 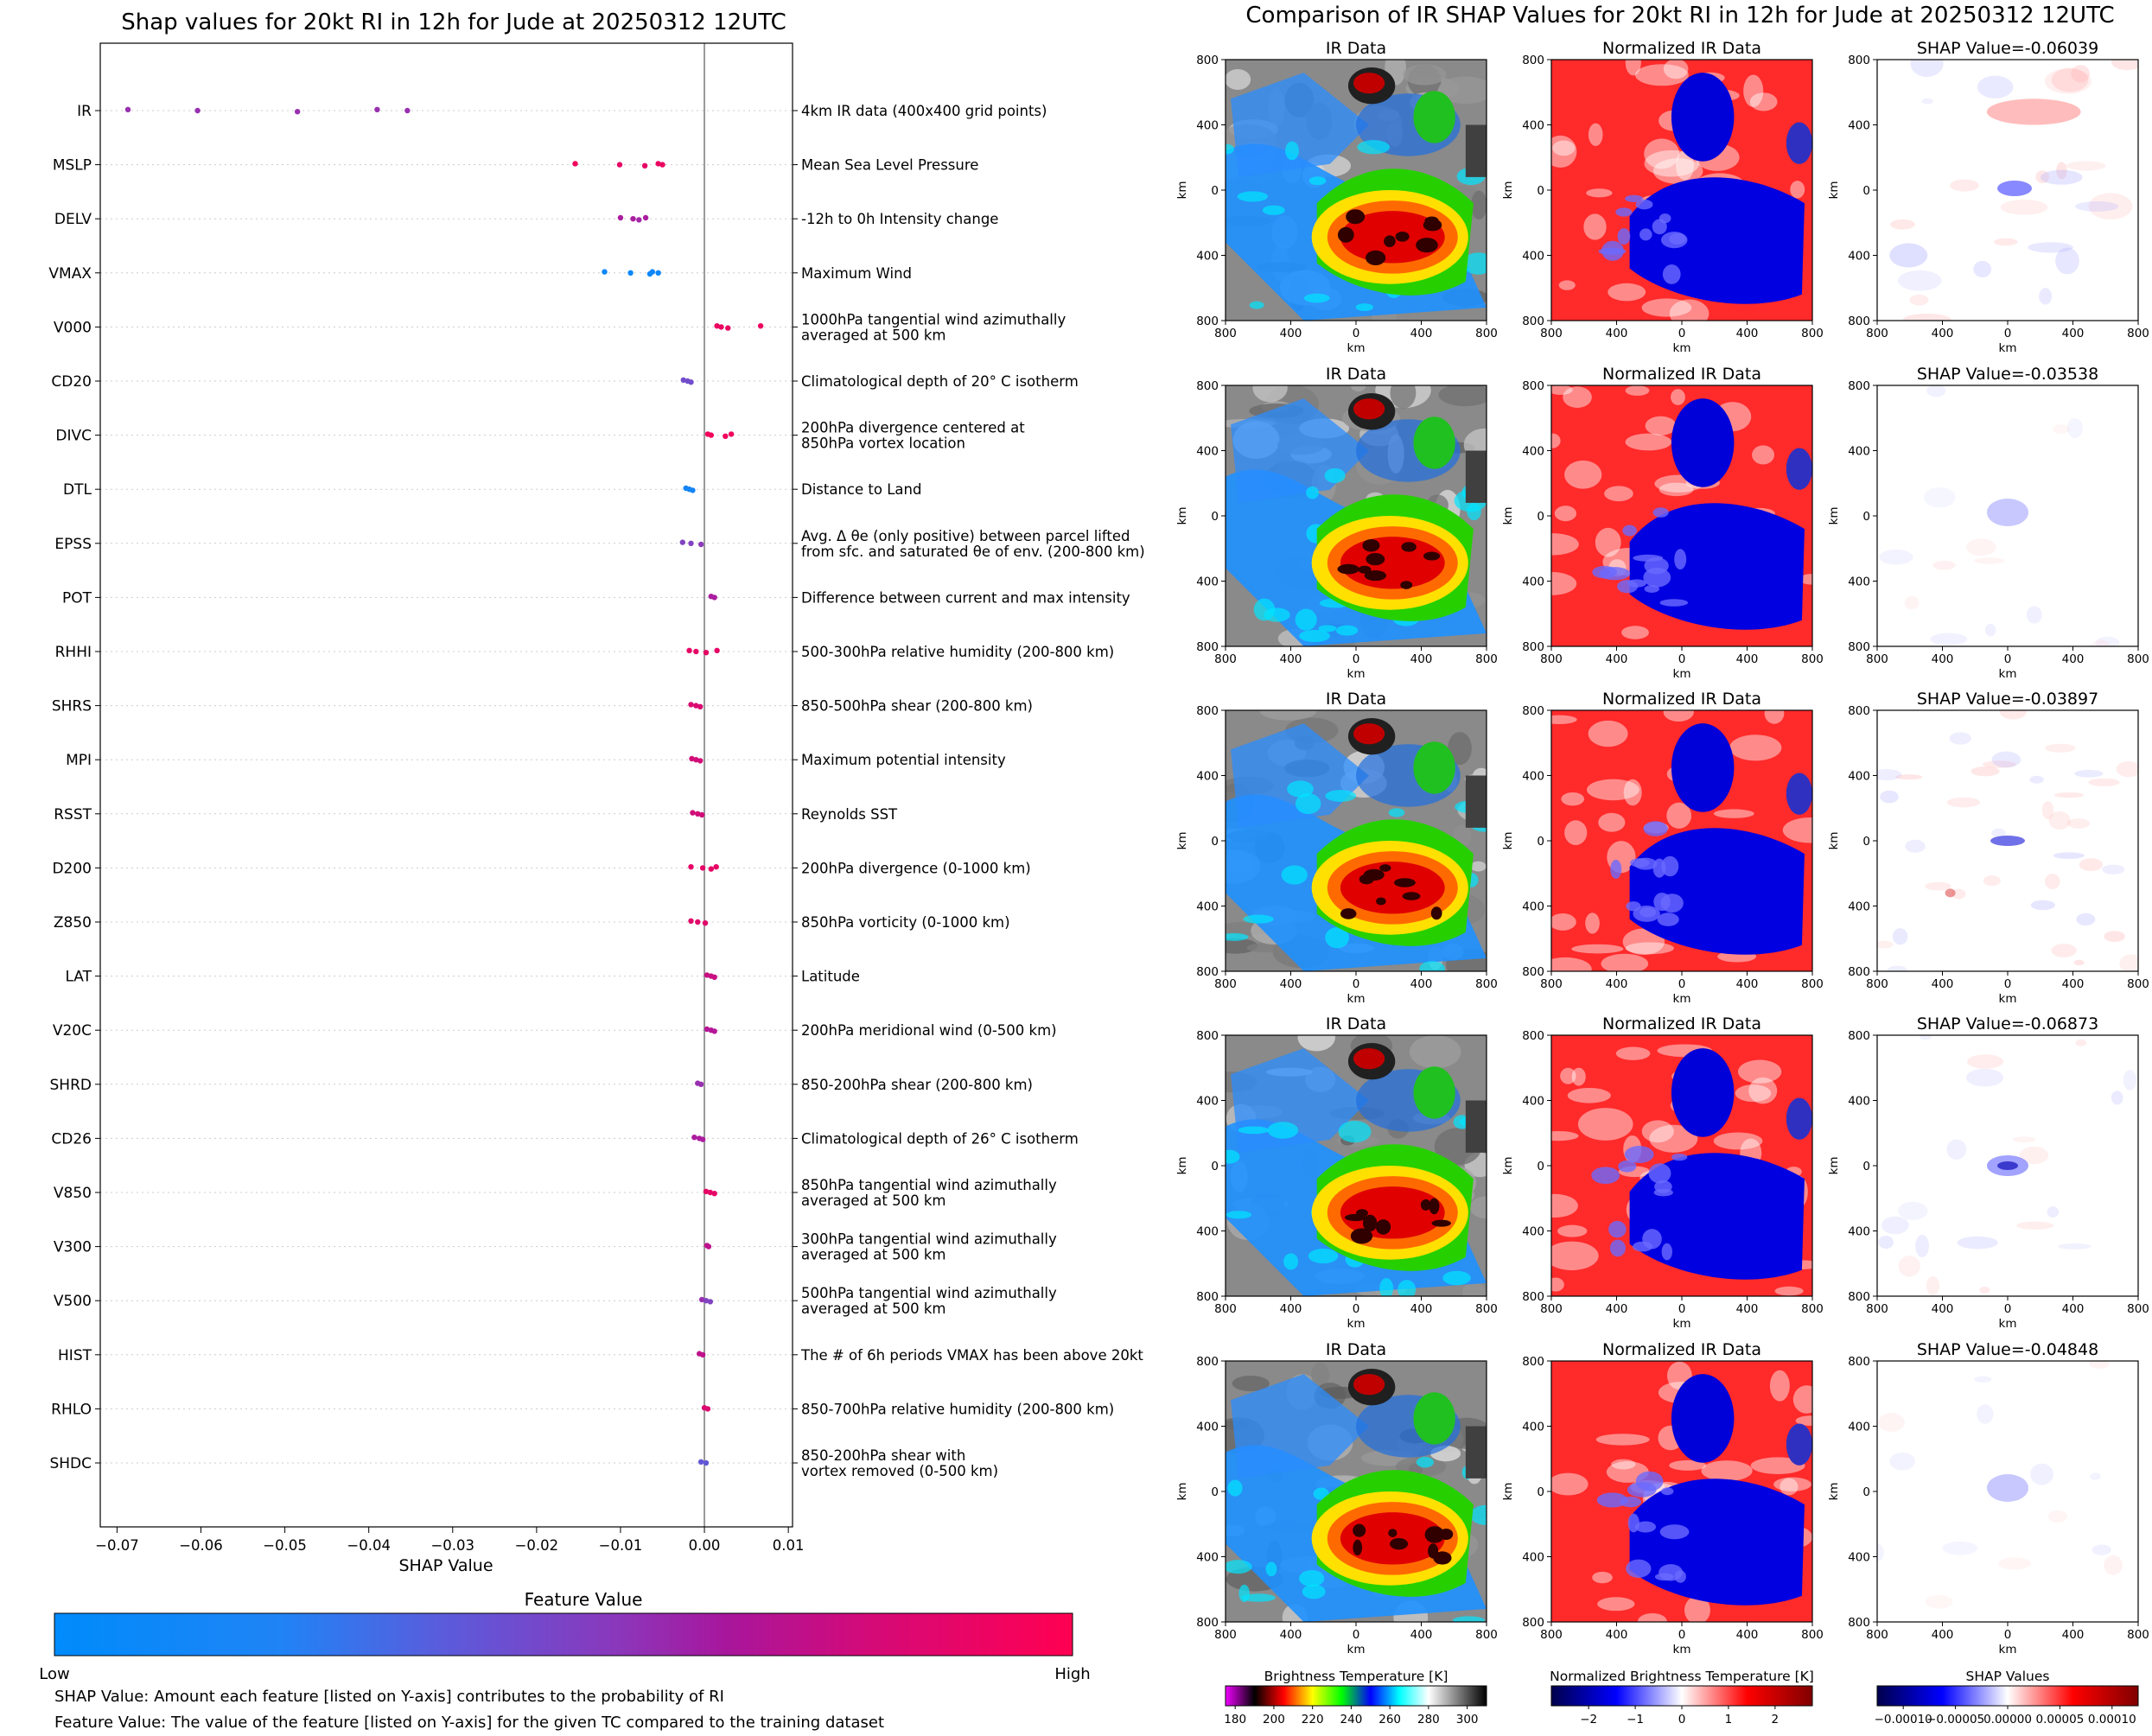 What do you see at coordinates (913, 428) in the screenshot?
I see `feature-description: 200hPa divergence centered at` at bounding box center [913, 428].